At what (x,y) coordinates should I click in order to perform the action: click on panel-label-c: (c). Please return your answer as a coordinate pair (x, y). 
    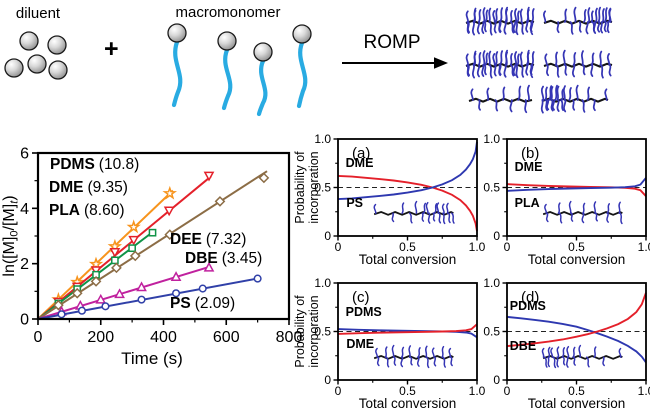
    Looking at the image, I should click on (361, 297).